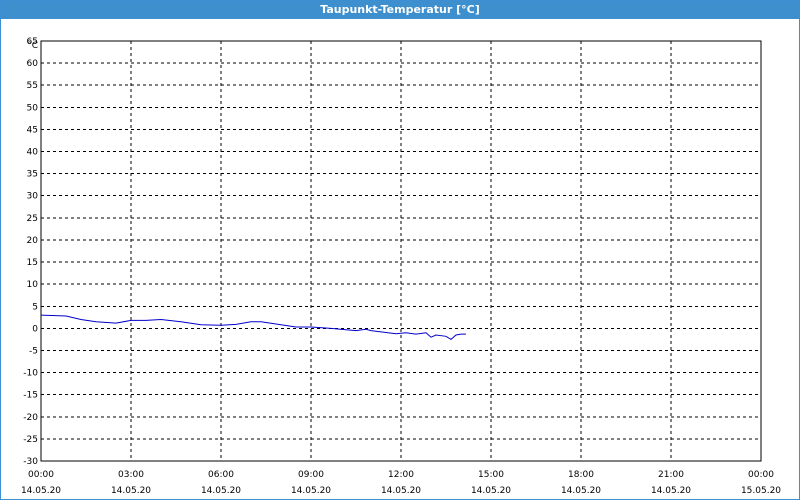 This screenshot has width=800, height=501. What do you see at coordinates (32, 130) in the screenshot?
I see `y-tick-label: 45` at bounding box center [32, 130].